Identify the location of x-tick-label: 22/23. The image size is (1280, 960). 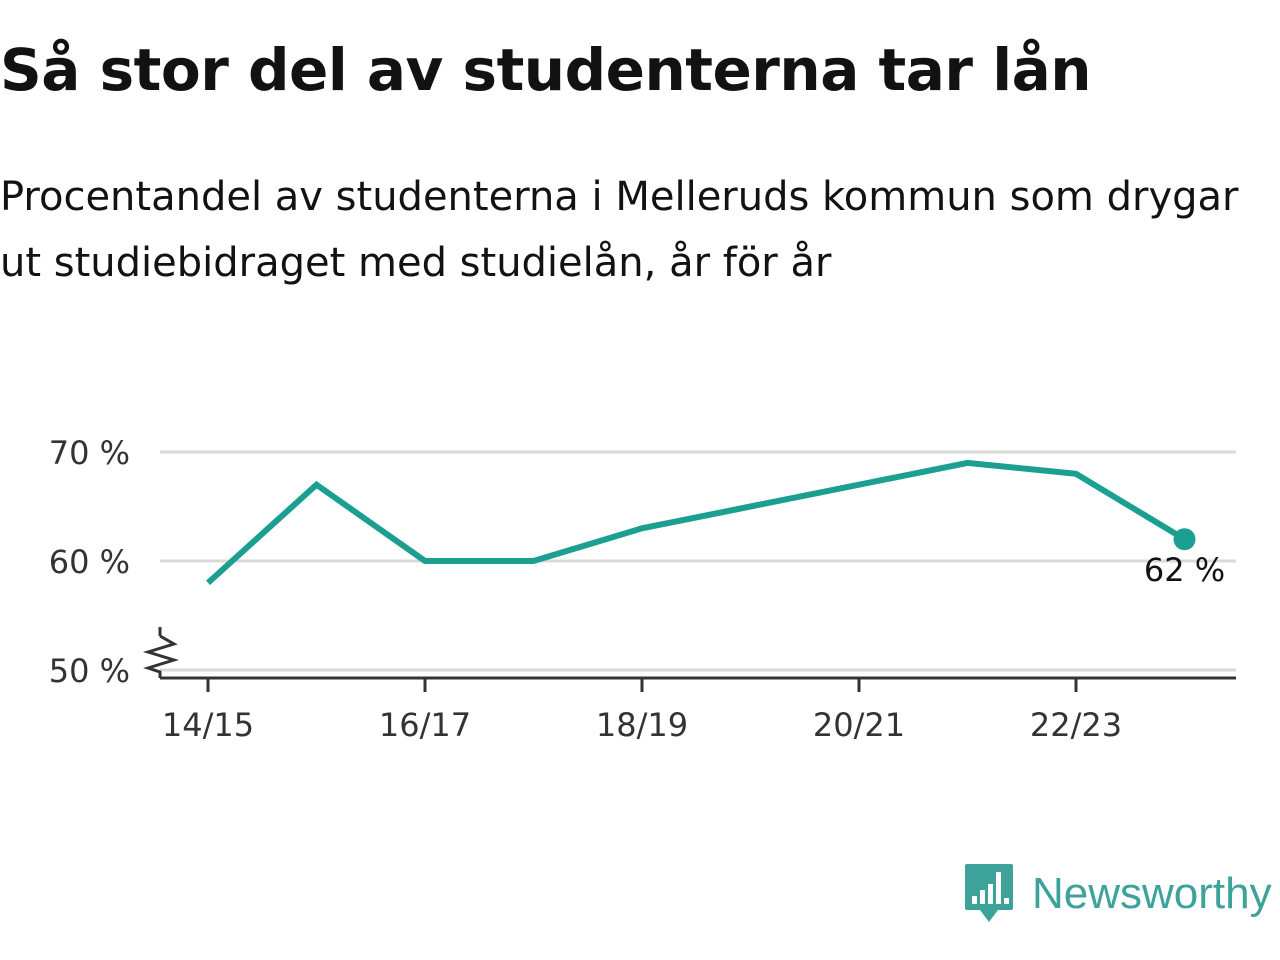
(1076, 725).